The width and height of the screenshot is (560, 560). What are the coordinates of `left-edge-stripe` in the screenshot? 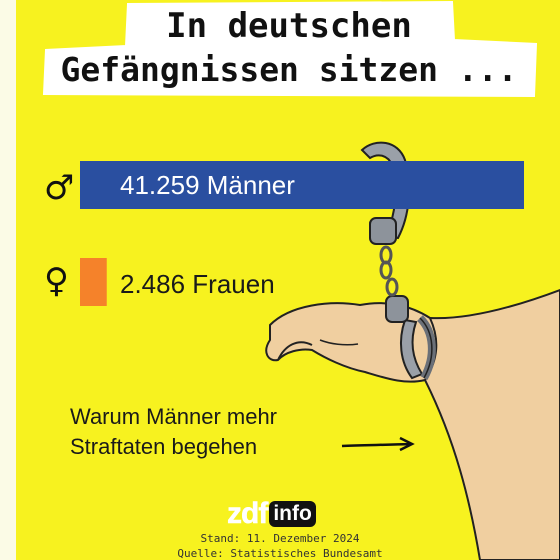 It's located at (8, 280).